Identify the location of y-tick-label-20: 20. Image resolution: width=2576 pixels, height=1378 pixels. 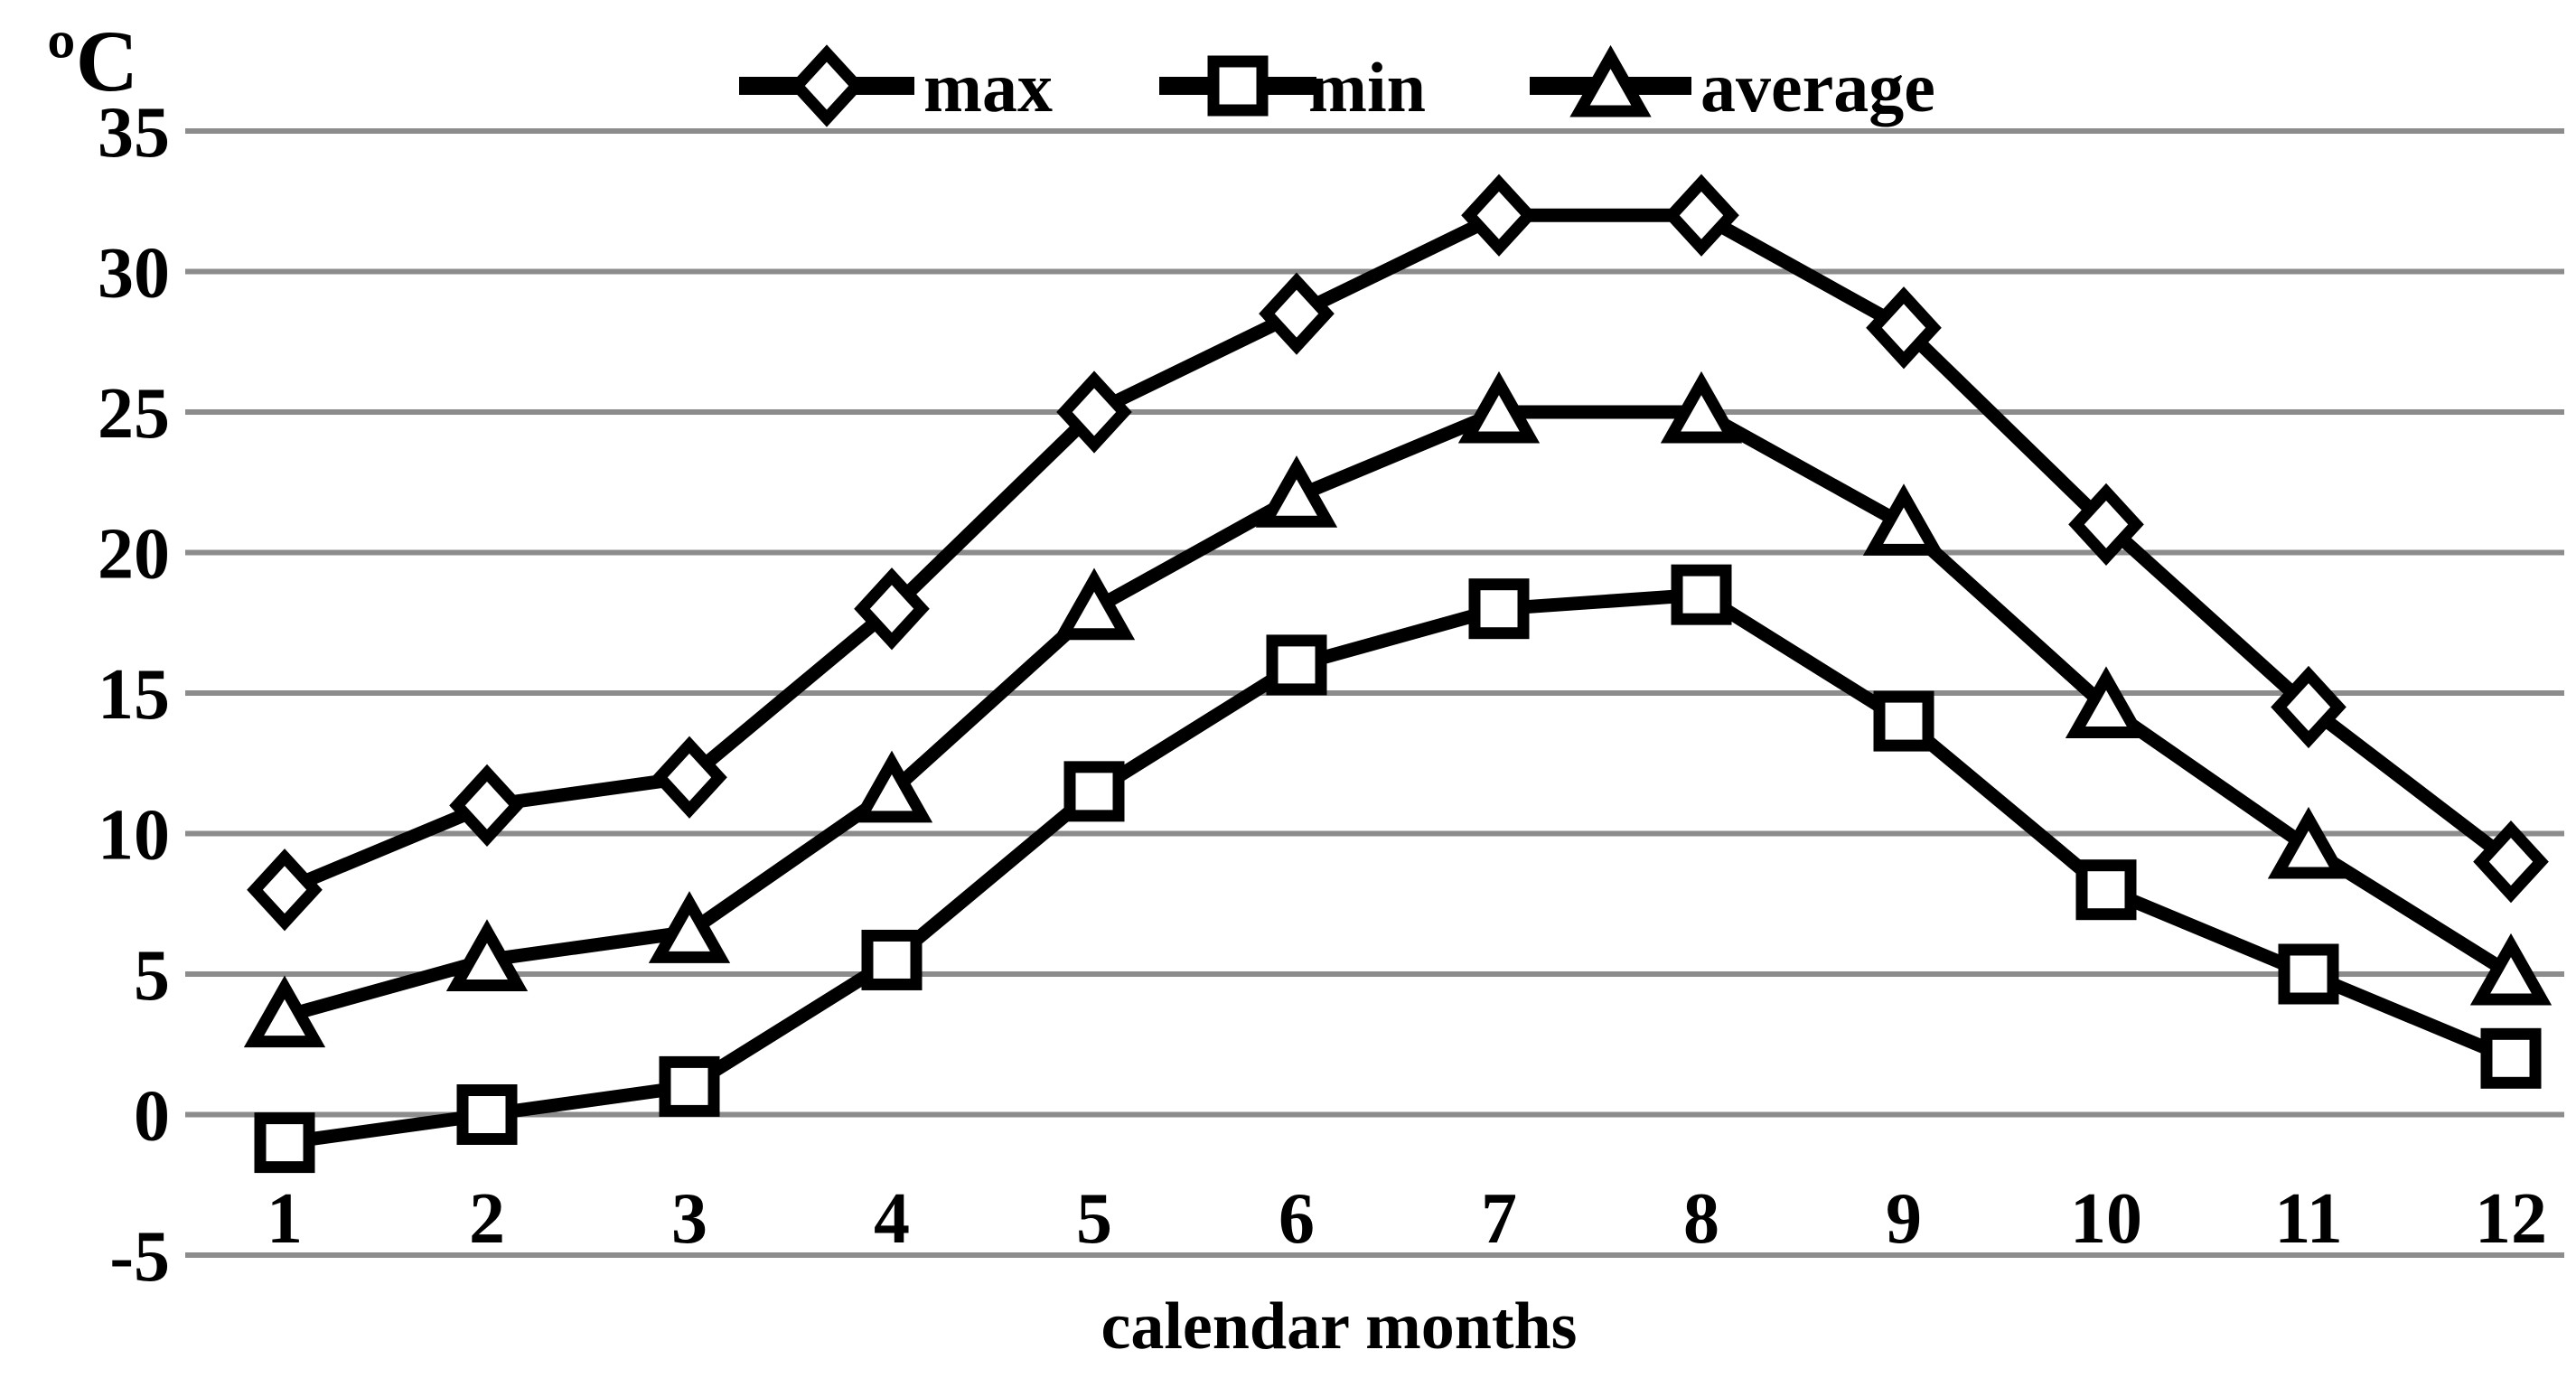
(134, 555).